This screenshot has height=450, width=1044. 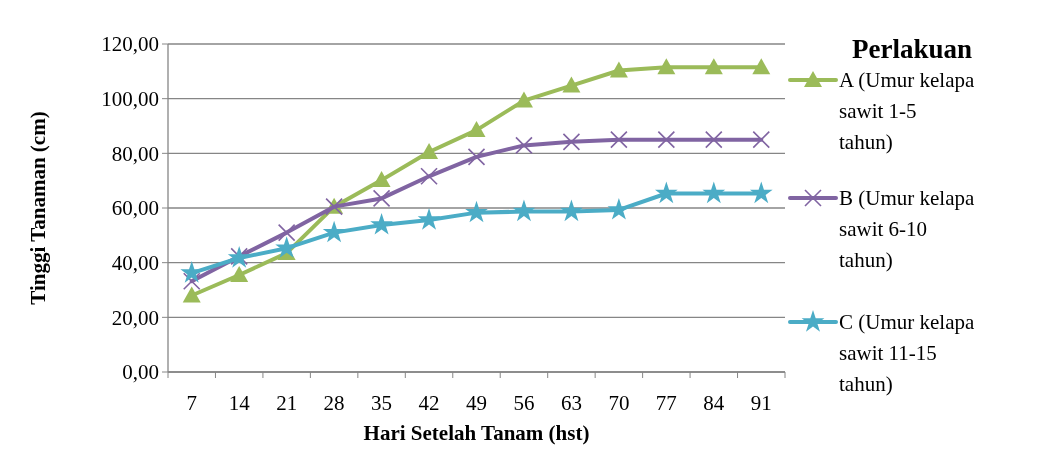 What do you see at coordinates (907, 353) in the screenshot?
I see `legend-label: C (Umur kelapa sawit 11-15 tahun)` at bounding box center [907, 353].